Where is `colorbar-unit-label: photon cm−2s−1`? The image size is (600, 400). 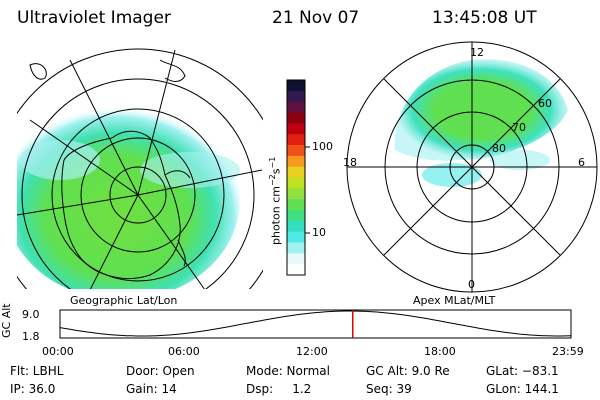
colorbar-unit-label: photon cm−2s−1 is located at coordinates (275, 200).